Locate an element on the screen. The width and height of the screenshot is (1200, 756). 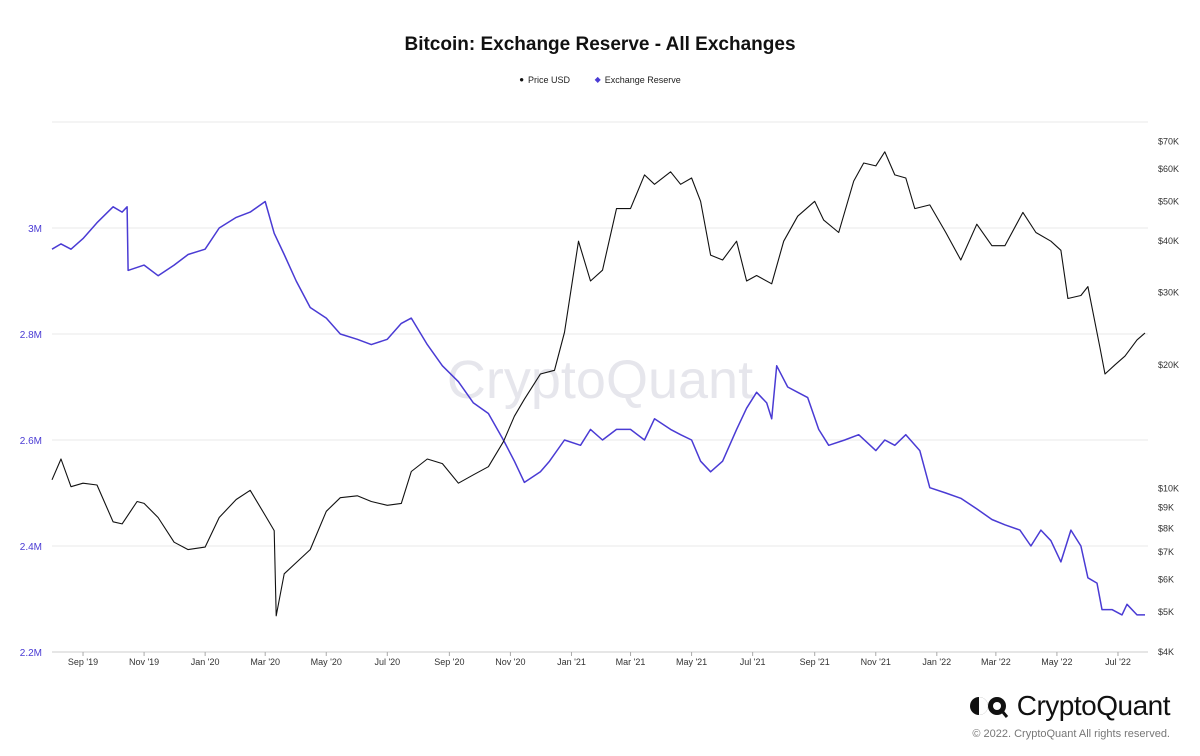
chart-legend: ● Price USD ◆ Exchange Reserve is located at coordinates (600, 79).